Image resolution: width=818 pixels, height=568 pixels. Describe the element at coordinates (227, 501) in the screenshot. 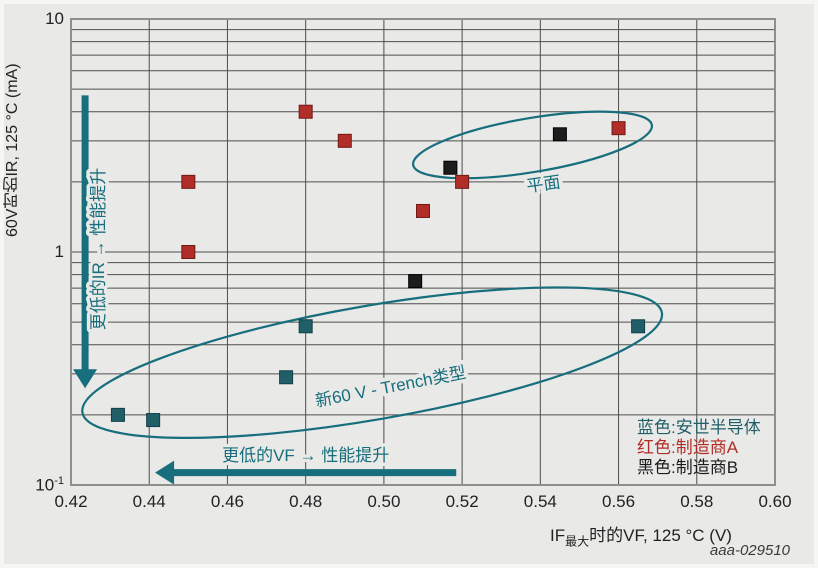

I see `x-tick-label: 0.46` at that location.